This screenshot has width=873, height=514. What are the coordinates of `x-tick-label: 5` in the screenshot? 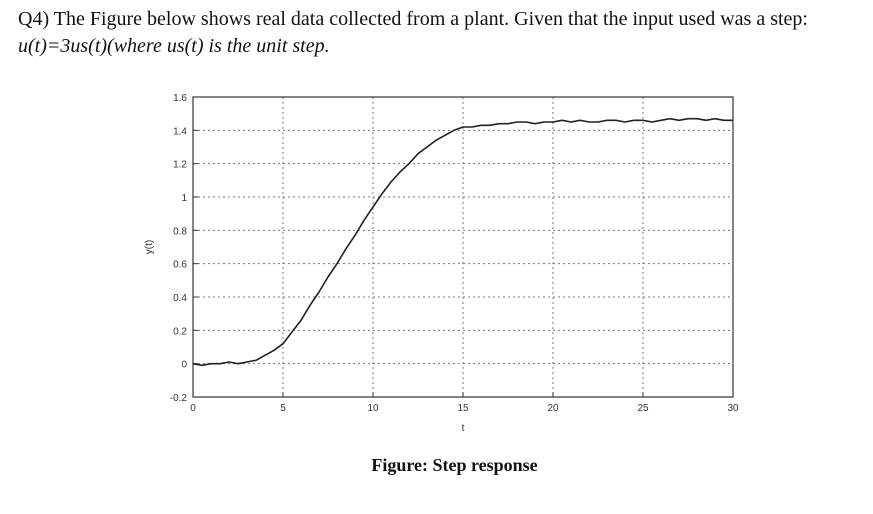 It's located at (283, 408).